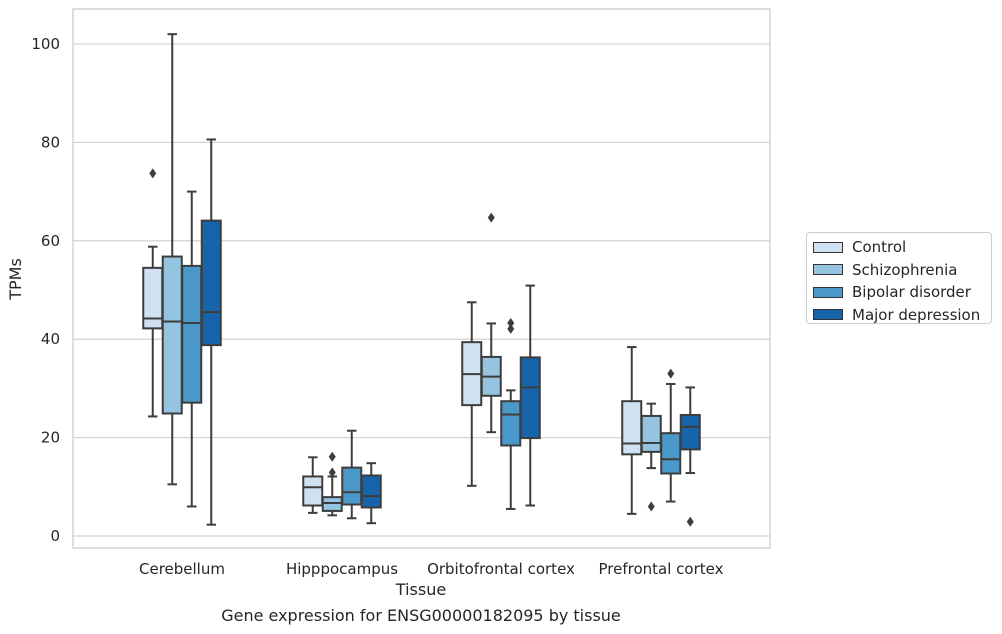 The width and height of the screenshot is (1002, 634). I want to click on legend-item: Schizophrenia, so click(902, 270).